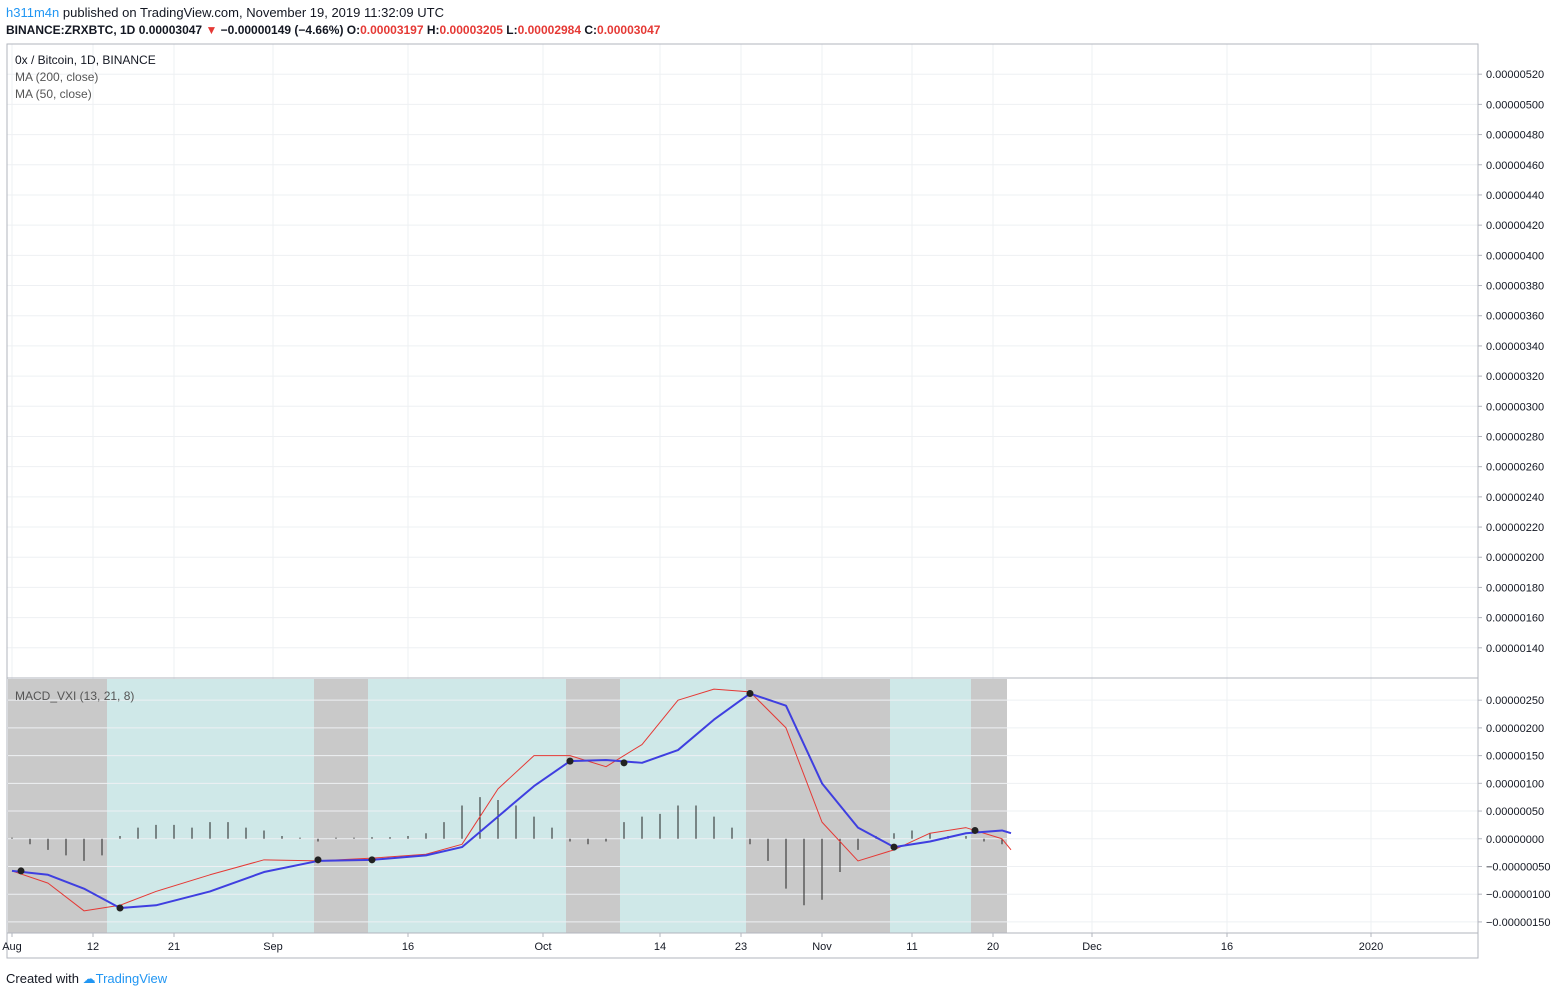  Describe the element at coordinates (660, 947) in the screenshot. I see `x-tick-label: 14` at that location.